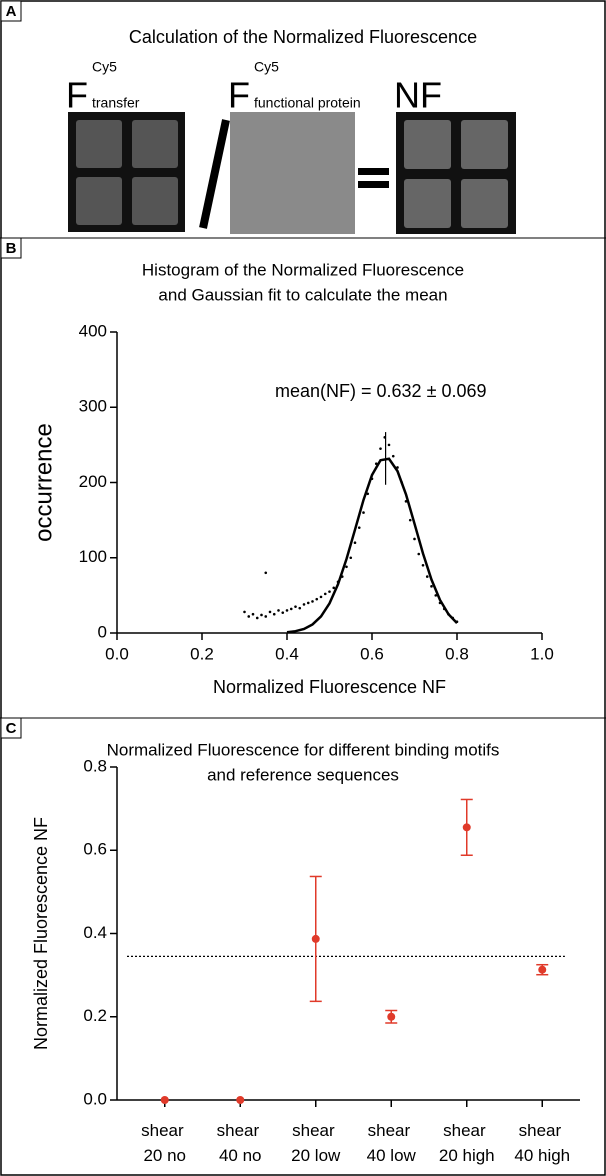 This screenshot has width=606, height=1176. What do you see at coordinates (329, 687) in the screenshot?
I see `x-axis-label: Normalized Fluorescence NF` at bounding box center [329, 687].